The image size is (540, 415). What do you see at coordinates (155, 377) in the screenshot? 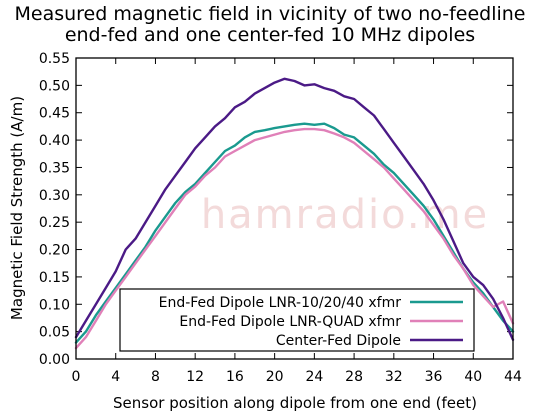
I see `x-tick-label: 8` at bounding box center [155, 377].